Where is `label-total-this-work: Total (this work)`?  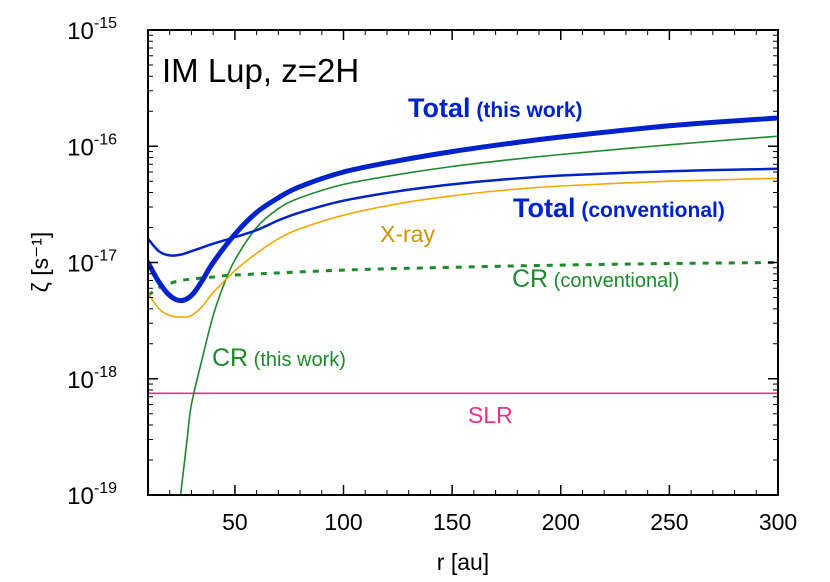 label-total-this-work: Total (this work) is located at coordinates (495, 108).